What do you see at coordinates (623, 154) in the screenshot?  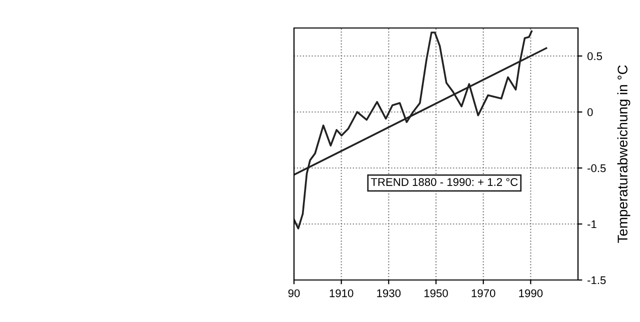 I see `y-axis-title: Temperaturabweichung in °C` at bounding box center [623, 154].